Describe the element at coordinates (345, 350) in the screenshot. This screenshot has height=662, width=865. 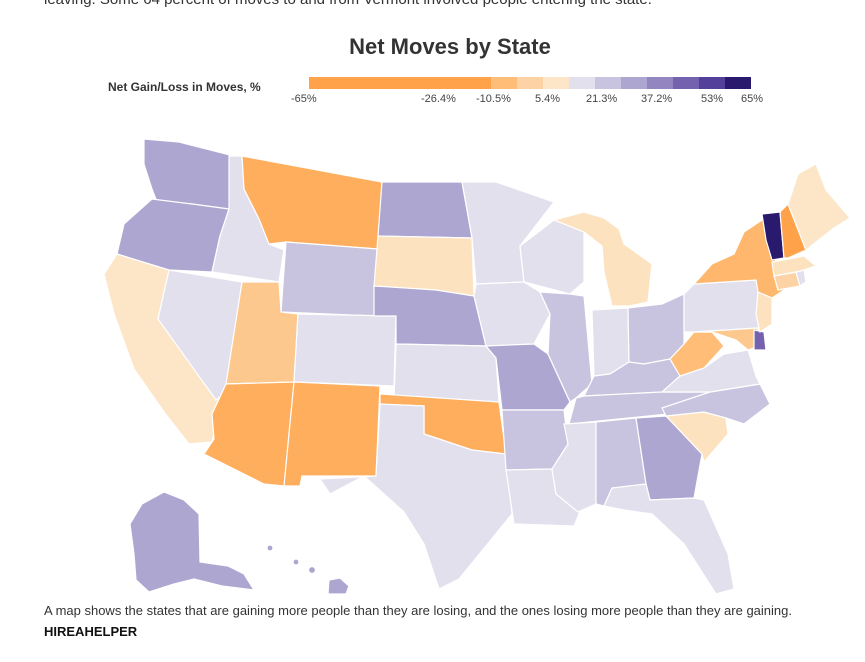
I see `state-colorado` at that location.